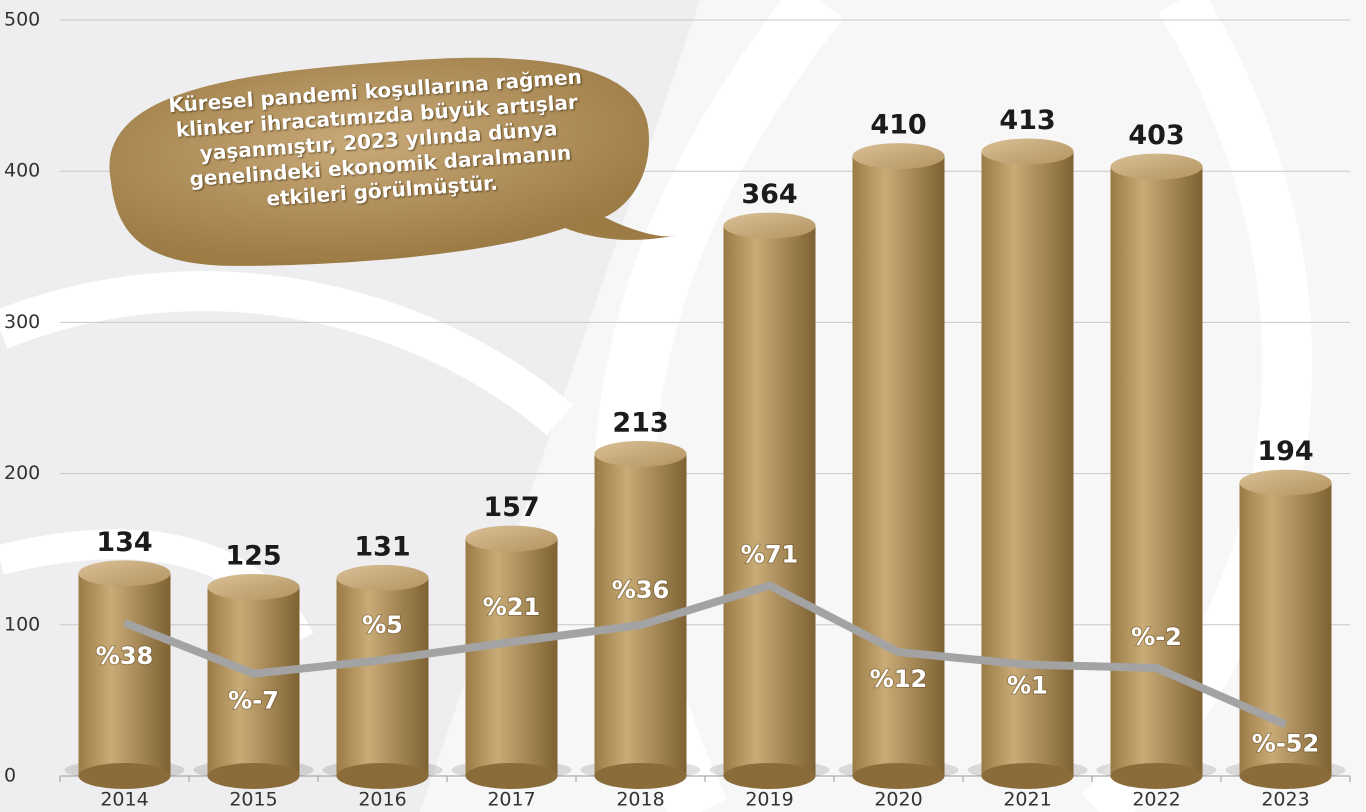  Describe the element at coordinates (769, 194) in the screenshot. I see `value-label: 364` at that location.